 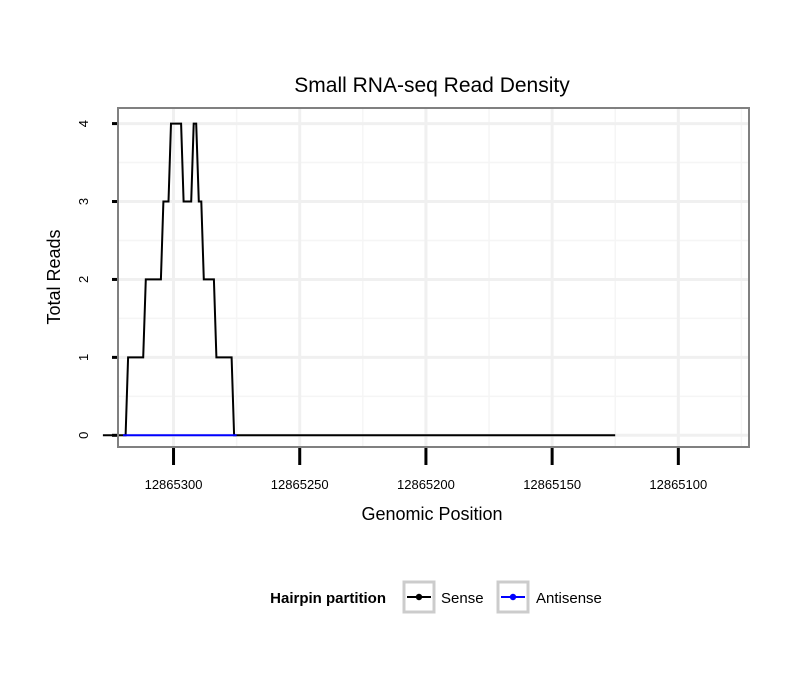 What do you see at coordinates (552, 484) in the screenshot?
I see `x-tick-label: 12865150` at bounding box center [552, 484].